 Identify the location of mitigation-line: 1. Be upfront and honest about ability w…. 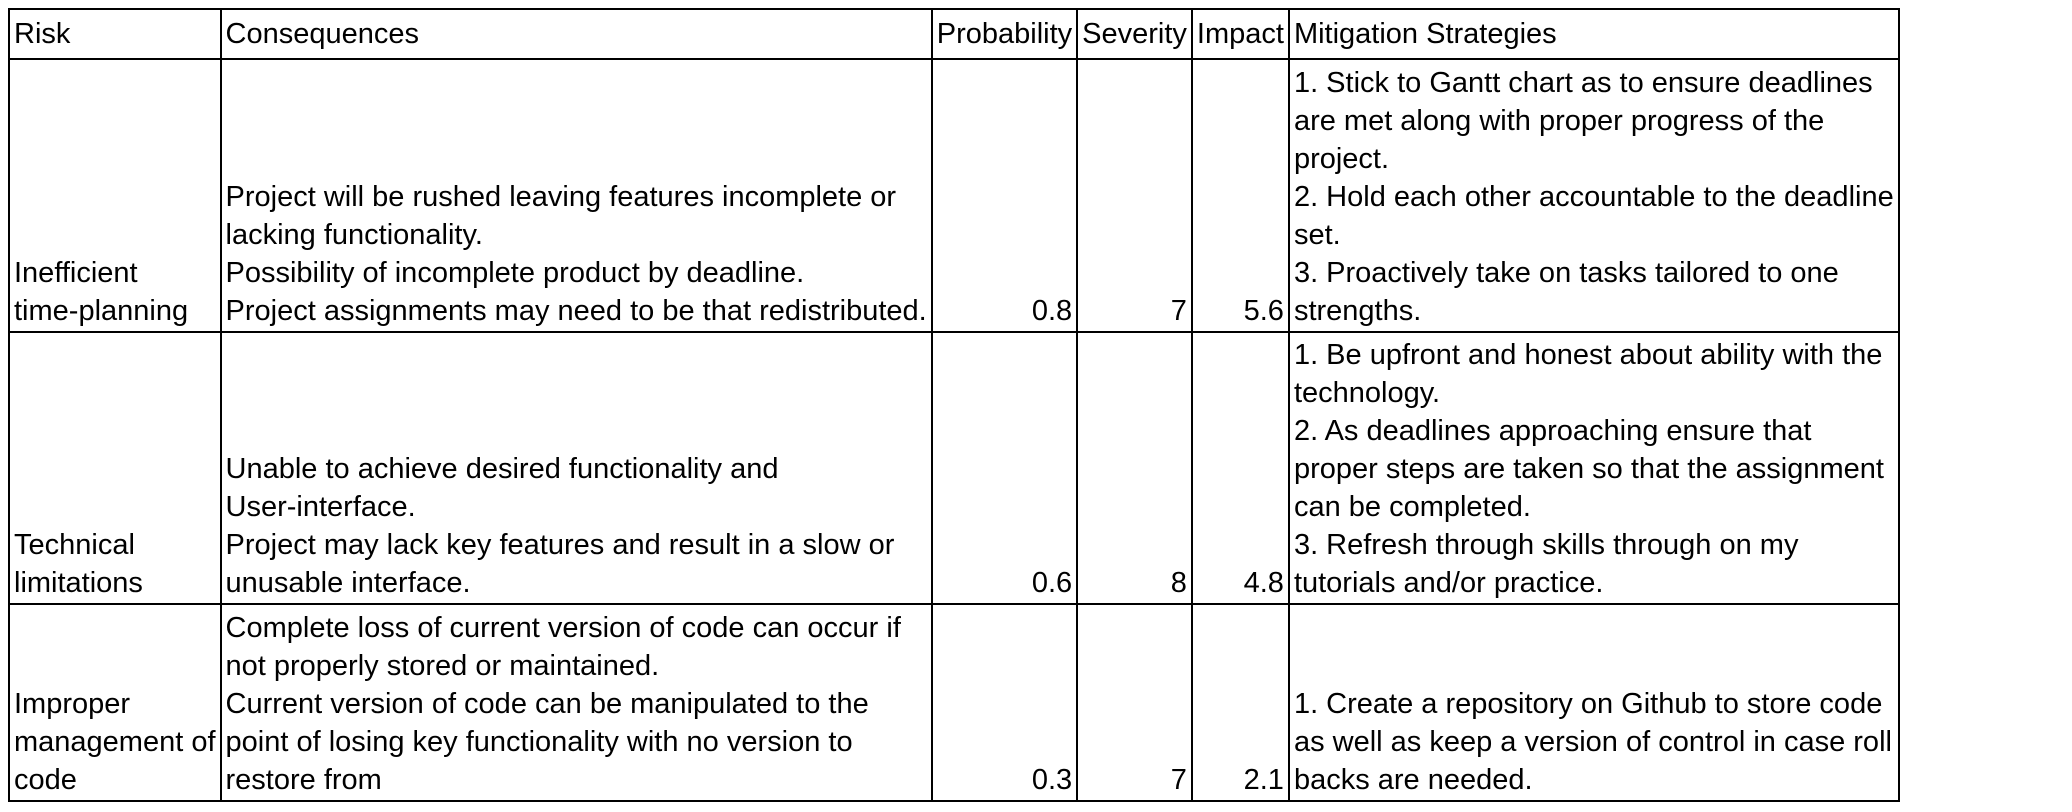
(1588, 355).